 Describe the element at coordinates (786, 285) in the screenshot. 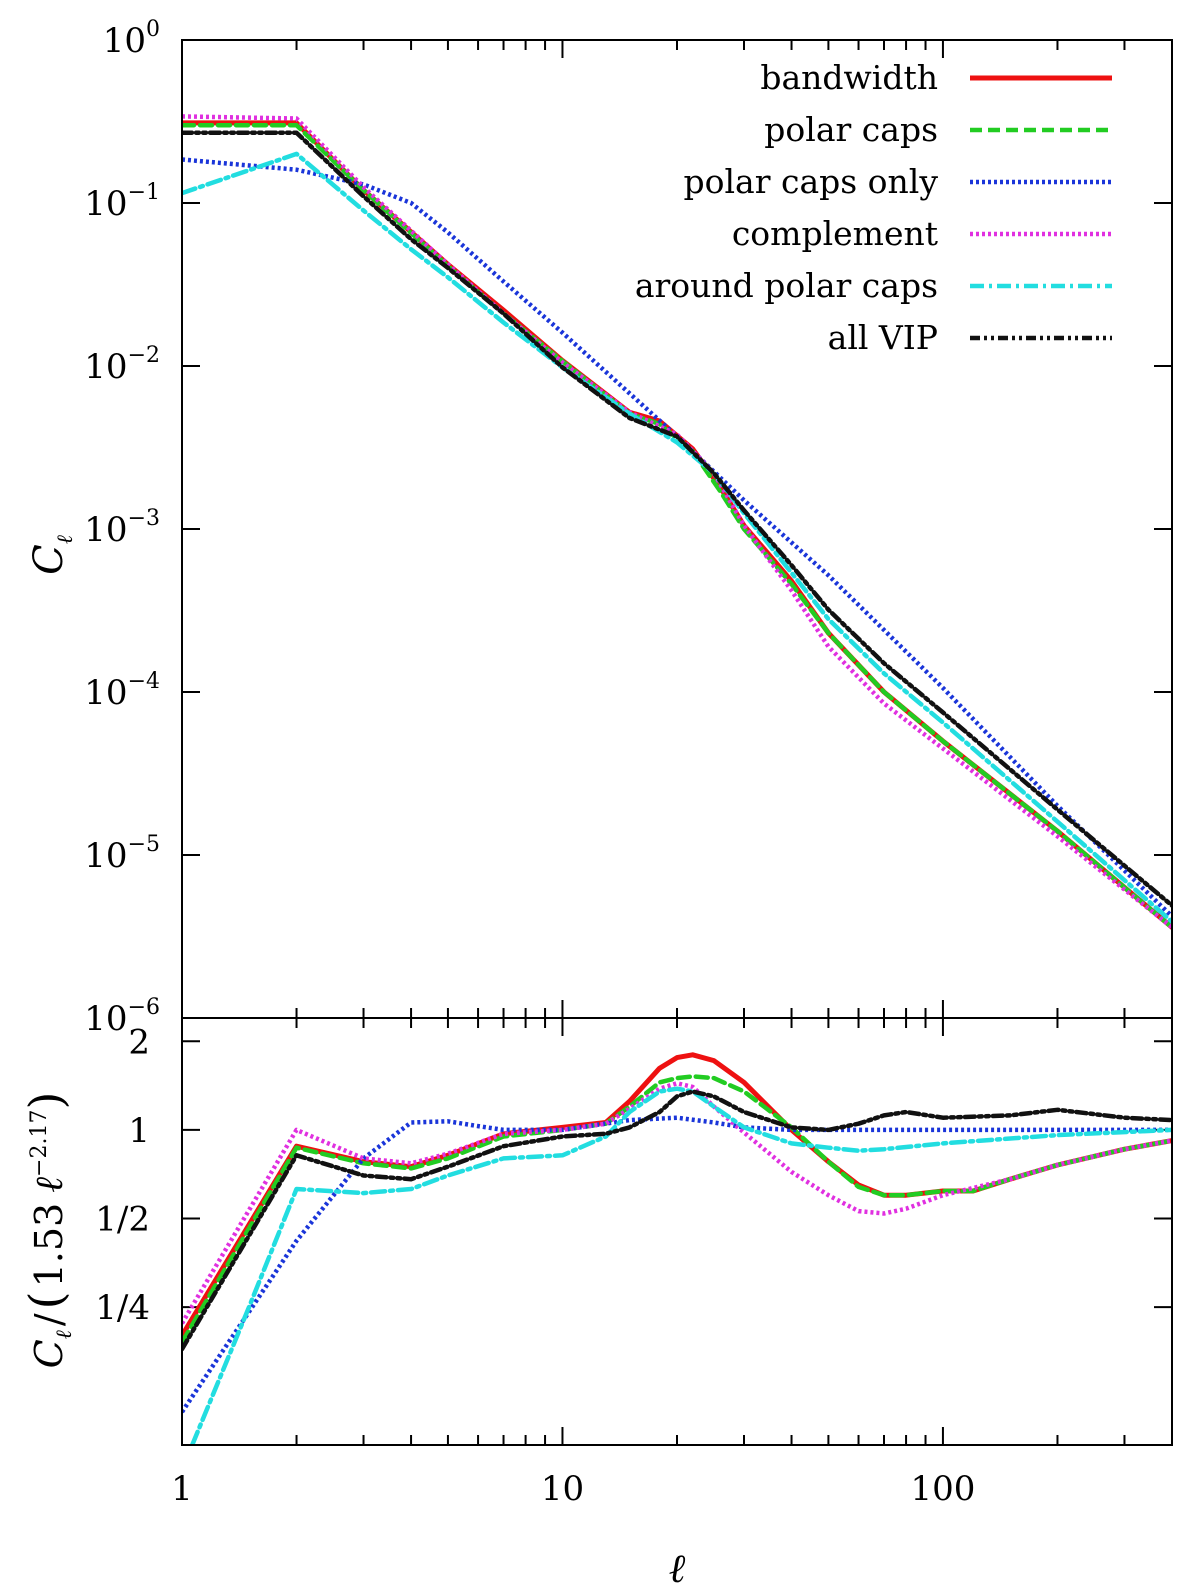

I see `legend-label: around polar caps` at that location.